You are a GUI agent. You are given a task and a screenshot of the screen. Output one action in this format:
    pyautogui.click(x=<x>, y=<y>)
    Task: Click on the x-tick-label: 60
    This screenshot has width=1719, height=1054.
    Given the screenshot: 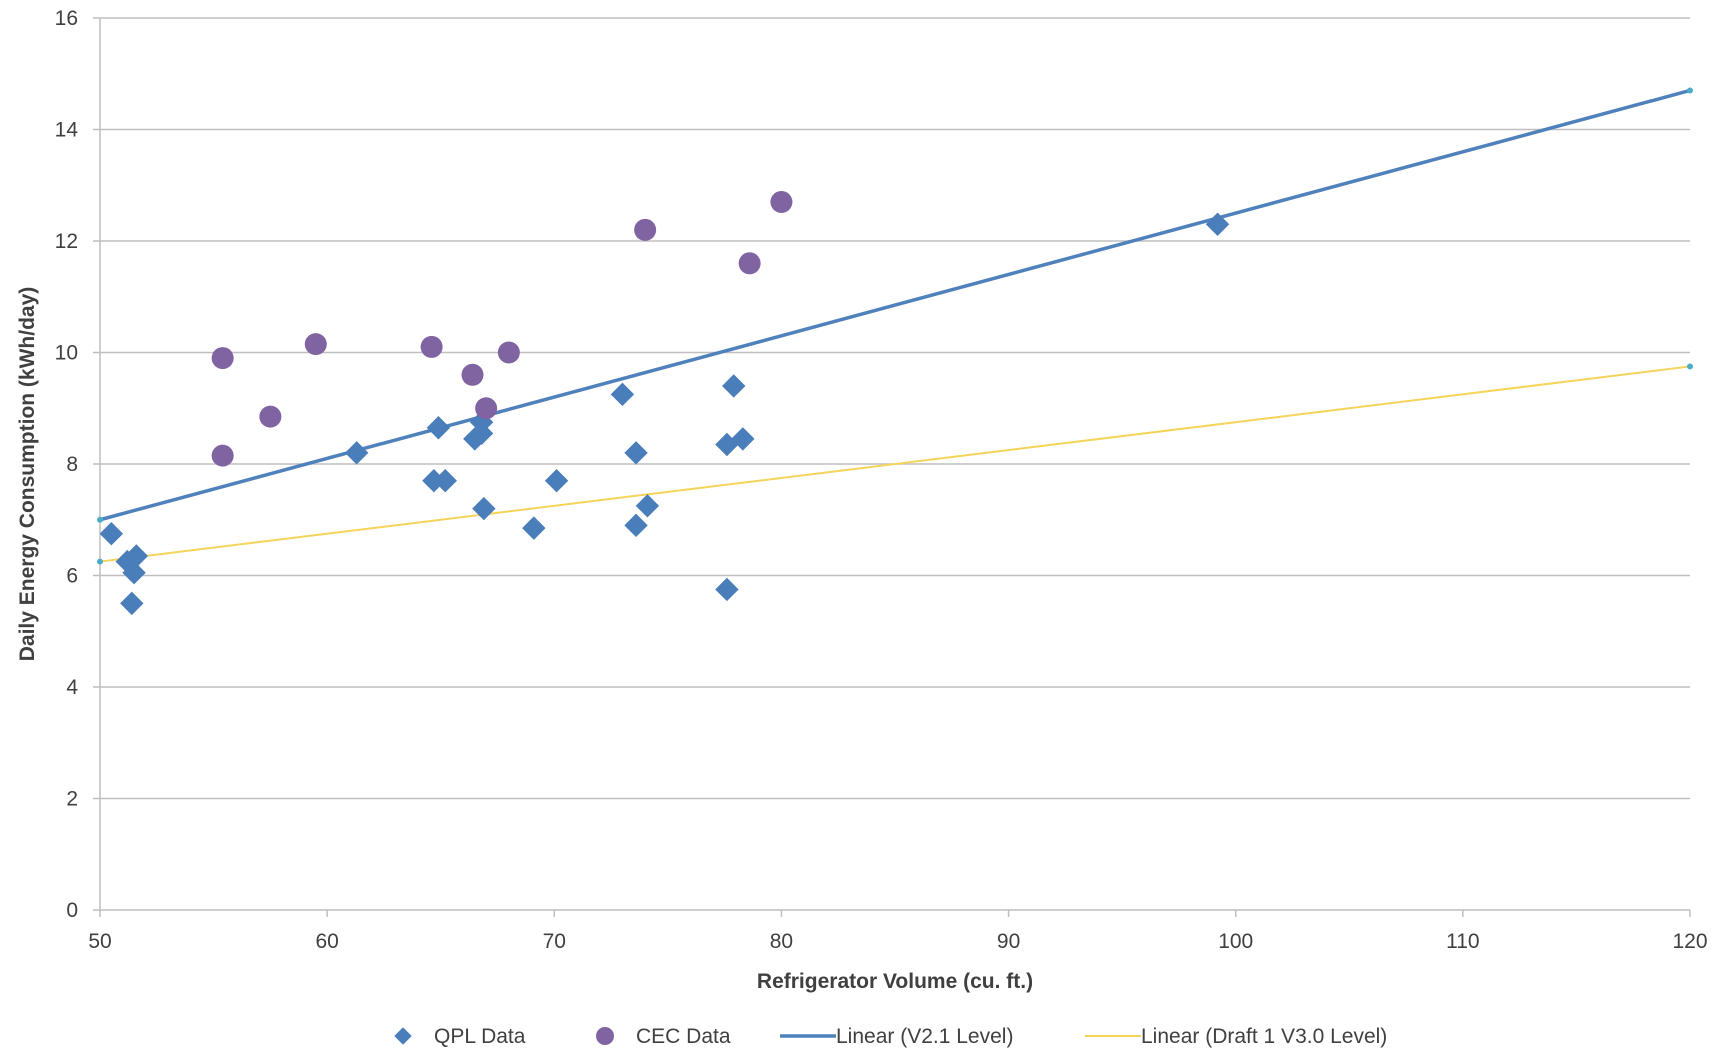 What is the action you would take?
    pyautogui.click(x=326, y=941)
    